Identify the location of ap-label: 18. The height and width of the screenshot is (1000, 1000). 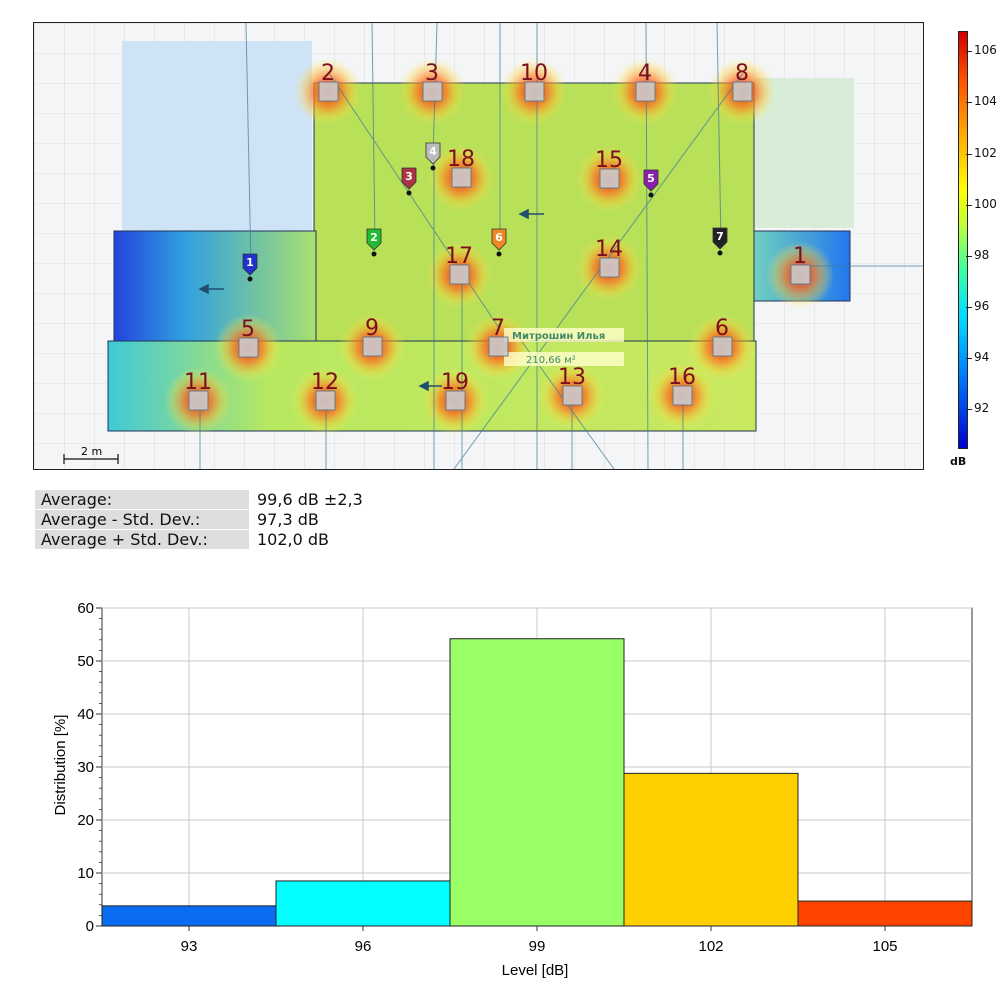
(461, 159).